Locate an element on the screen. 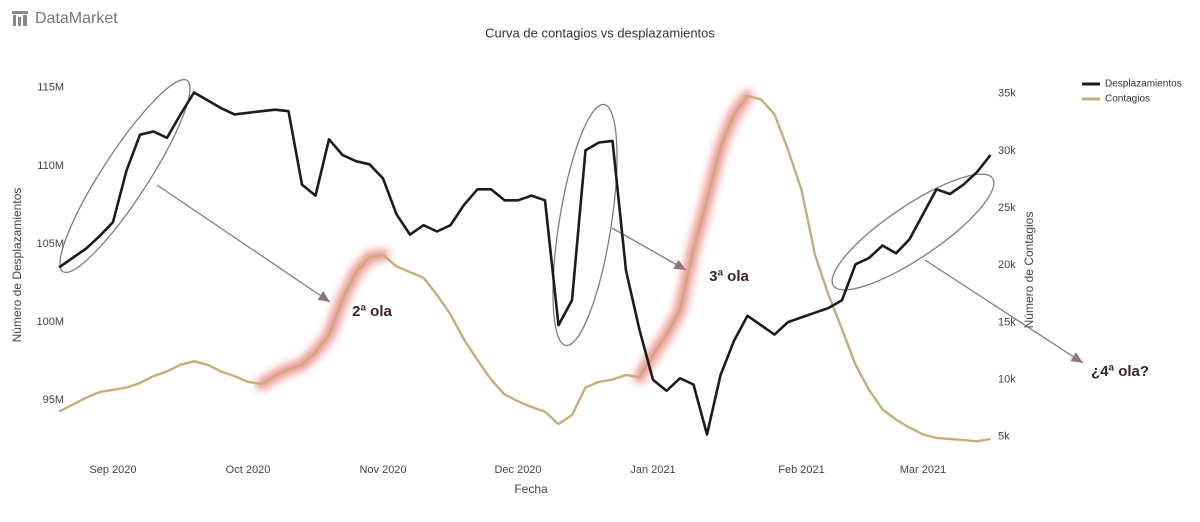 The image size is (1200, 522). y-tick-label: 115M is located at coordinates (50, 88).